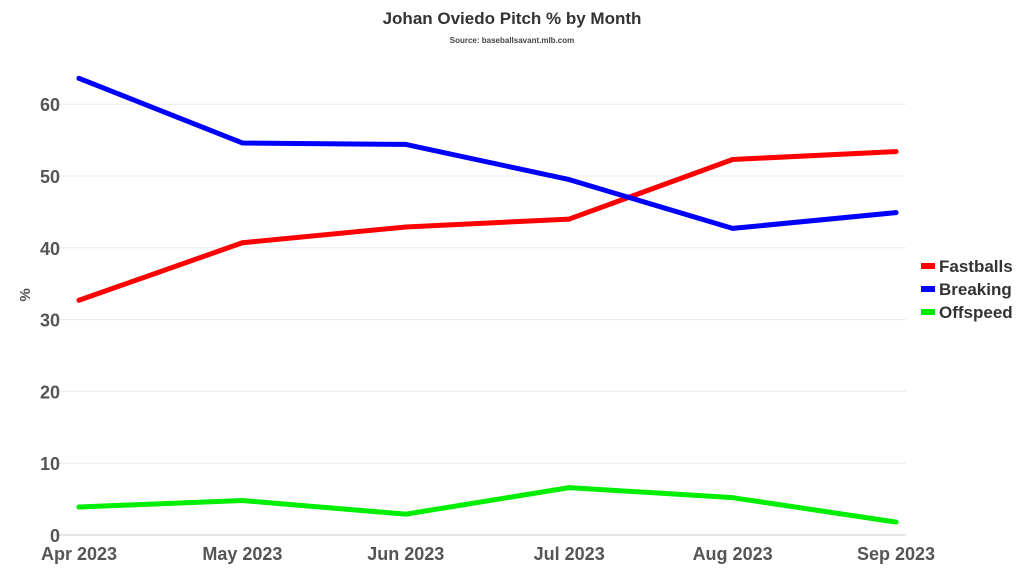 The height and width of the screenshot is (576, 1024). I want to click on legend-label: Breaking, so click(975, 289).